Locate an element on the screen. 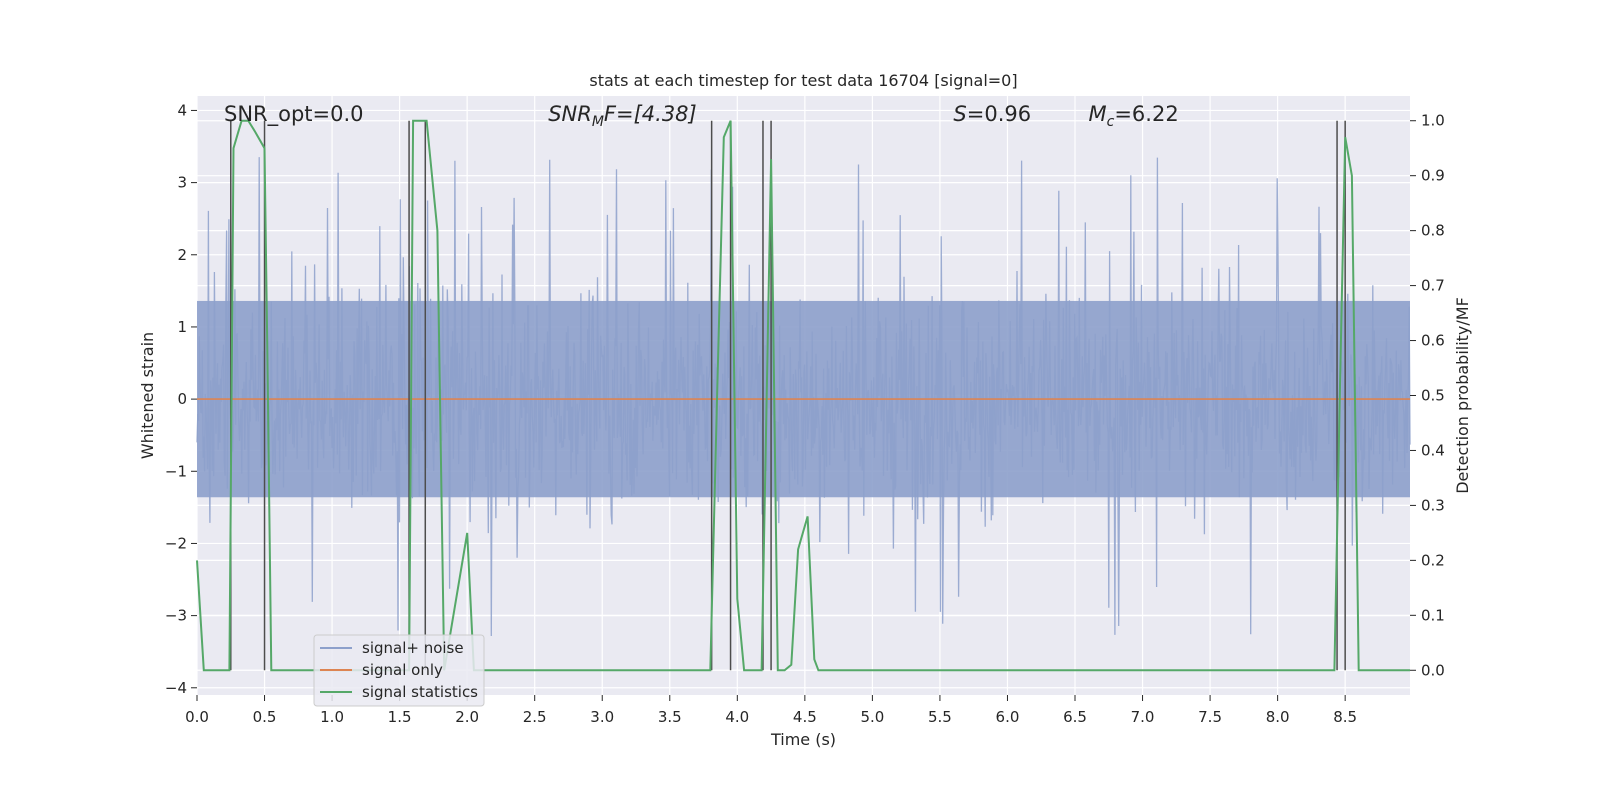  s-symbol: S is located at coordinates (959, 114).